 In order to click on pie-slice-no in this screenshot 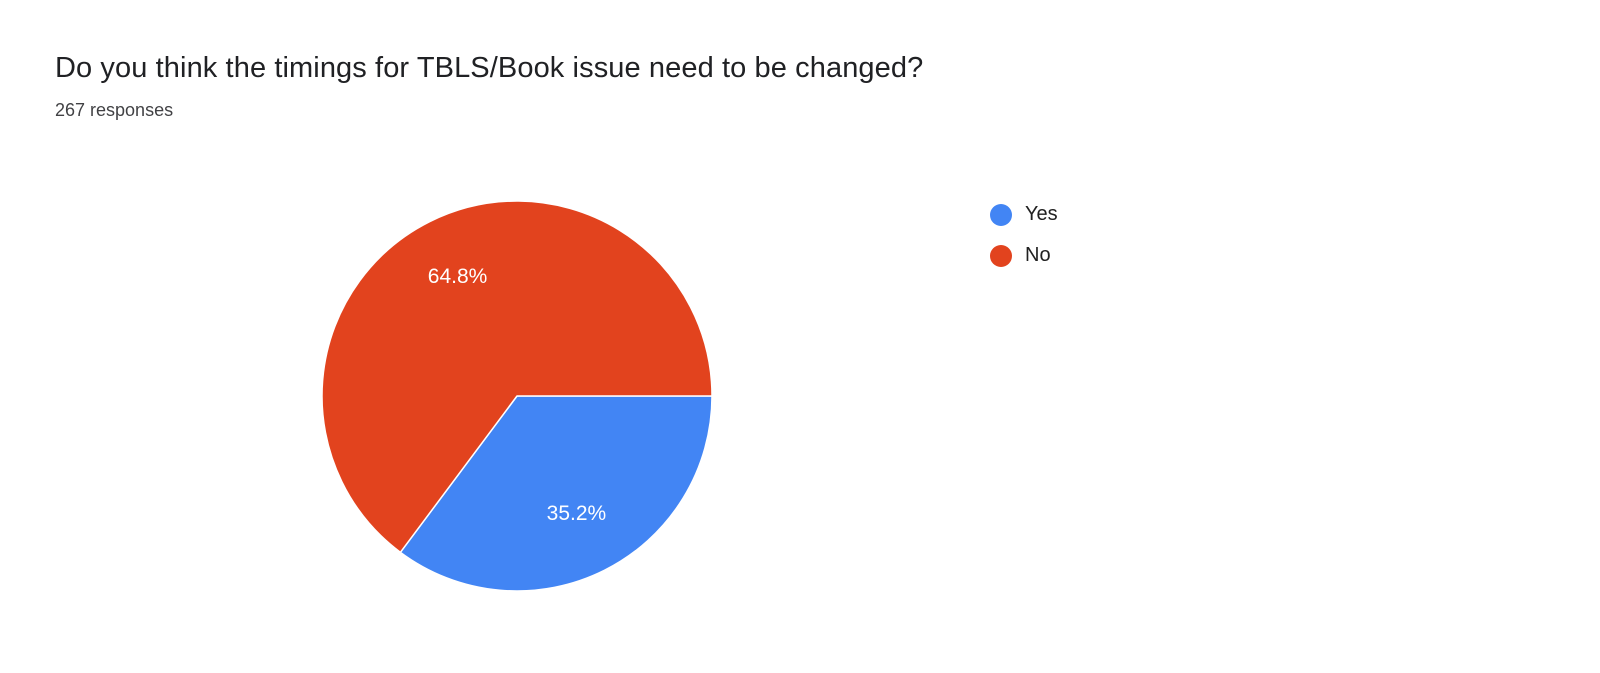, I will do `click(517, 377)`.